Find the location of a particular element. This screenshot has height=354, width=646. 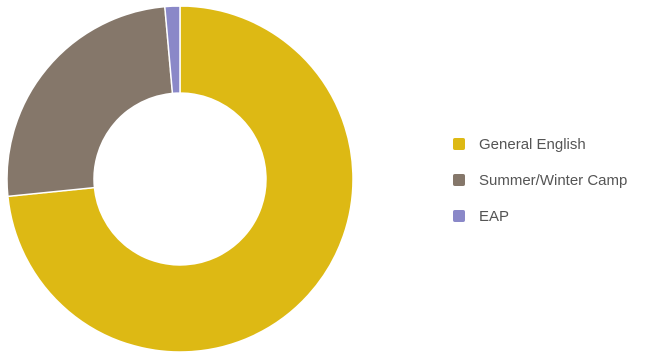

legend: General English Summer/Winter Camp EAP is located at coordinates (540, 180).